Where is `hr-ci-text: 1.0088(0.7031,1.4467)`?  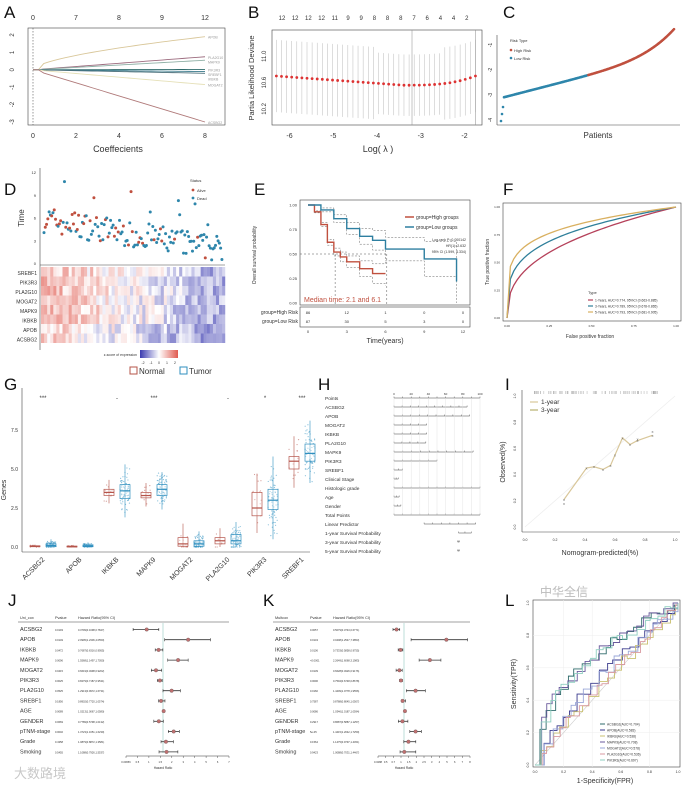
hr-ci-text: 1.0088(0.7031,1.4467) is located at coordinates (346, 752).